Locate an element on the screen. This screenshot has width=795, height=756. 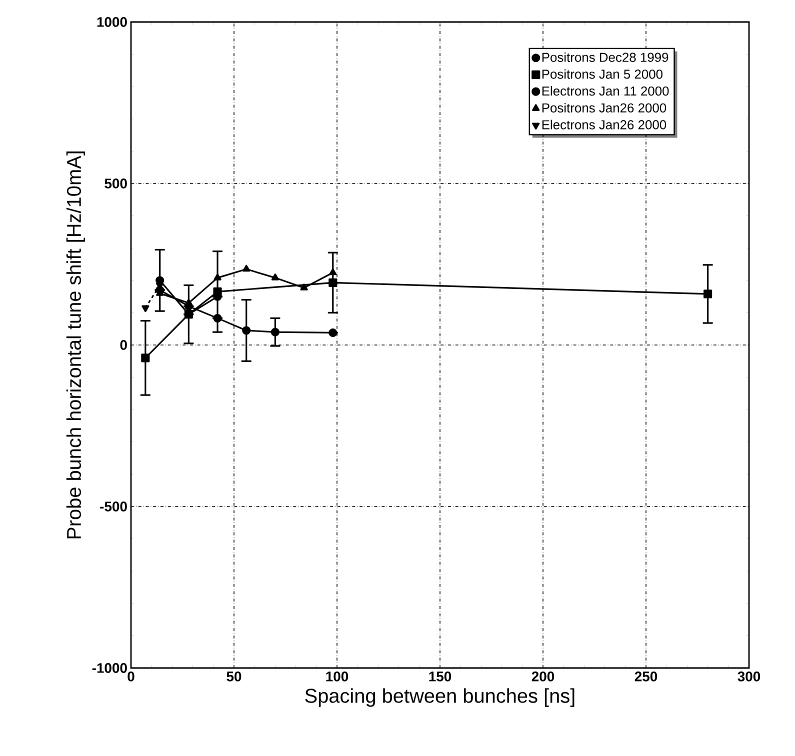
x-tick-label: 50 is located at coordinates (234, 677).